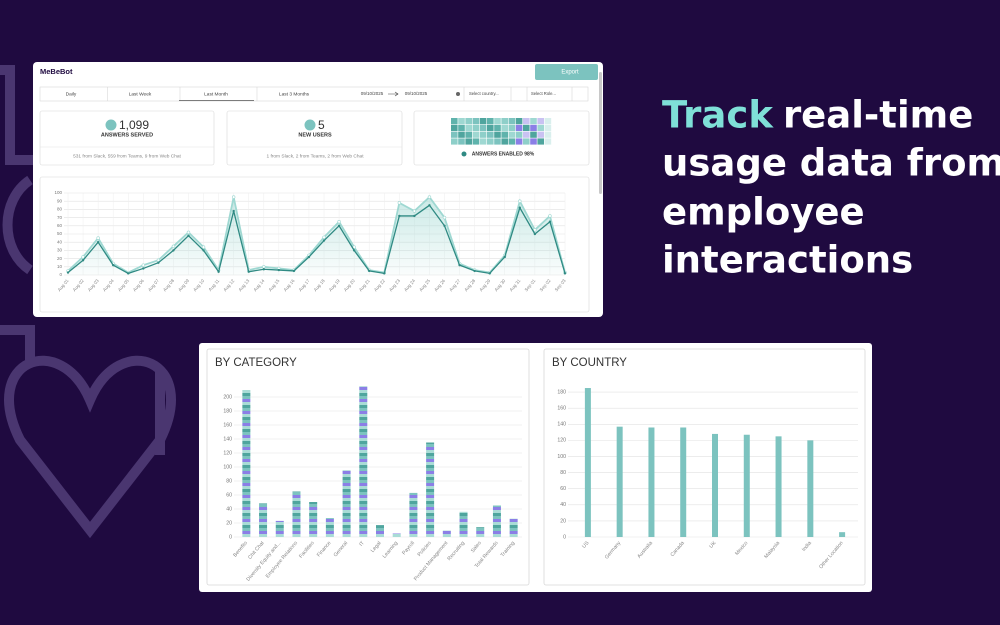 The width and height of the screenshot is (1000, 625). Describe the element at coordinates (718, 115) in the screenshot. I see `headline-highlight: Track` at that location.